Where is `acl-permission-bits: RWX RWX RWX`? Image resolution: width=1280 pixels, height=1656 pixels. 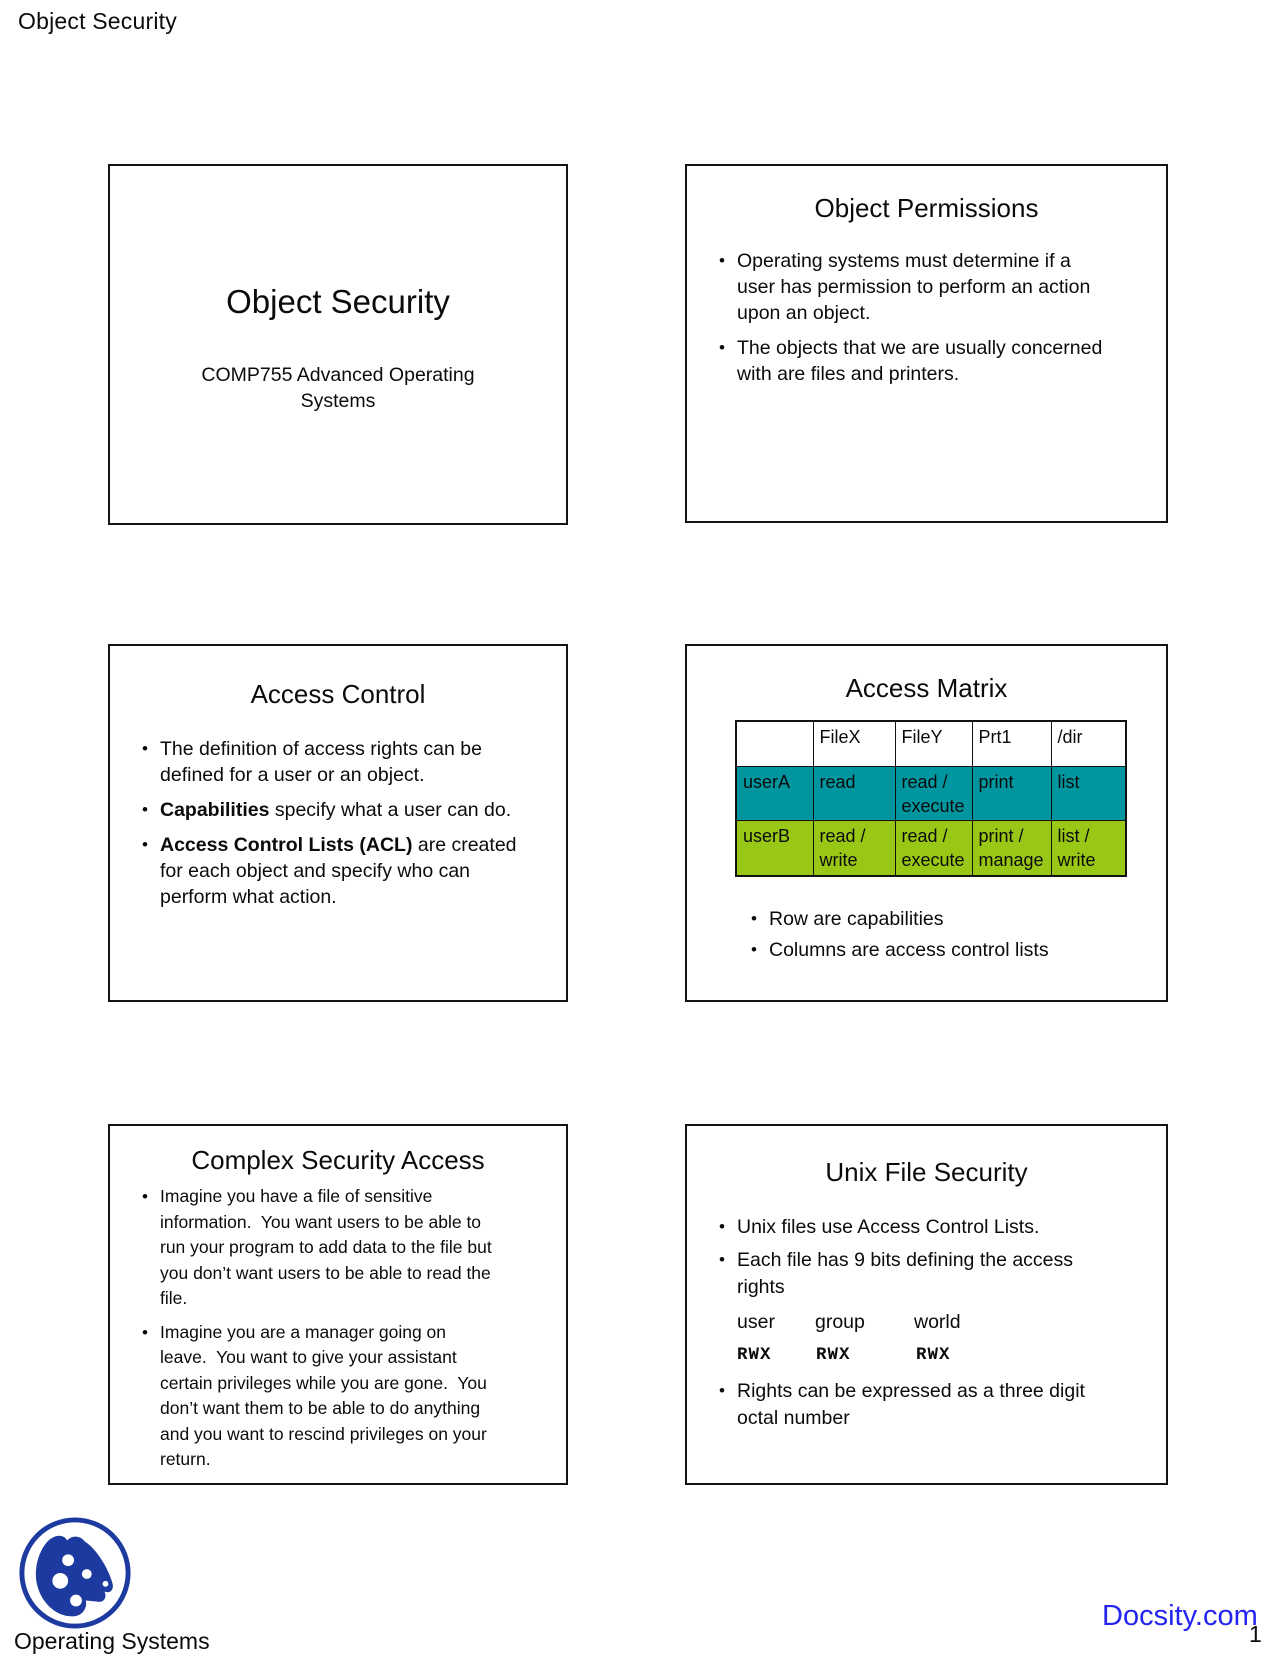 acl-permission-bits: RWX RWX RWX is located at coordinates (951, 1355).